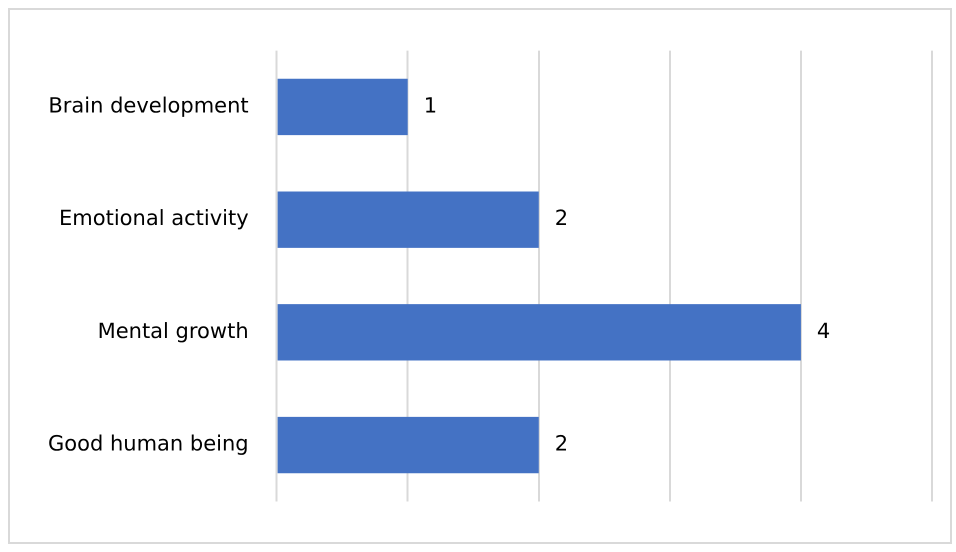  Describe the element at coordinates (173, 330) in the screenshot. I see `y-tick-label: Mental growth` at that location.